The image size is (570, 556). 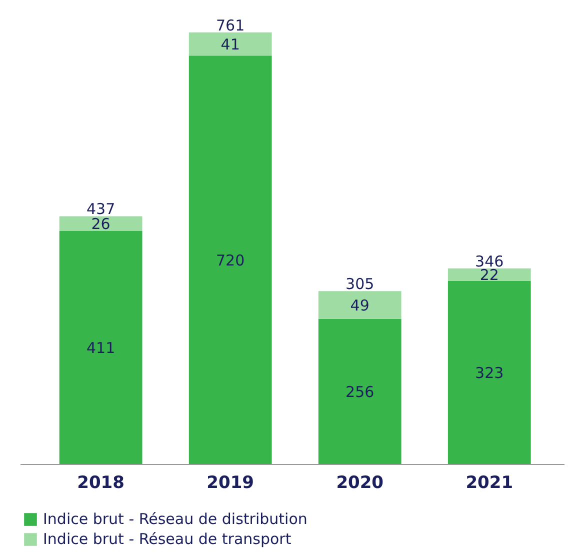 What do you see at coordinates (360, 284) in the screenshot?
I see `total-label: 305` at bounding box center [360, 284].